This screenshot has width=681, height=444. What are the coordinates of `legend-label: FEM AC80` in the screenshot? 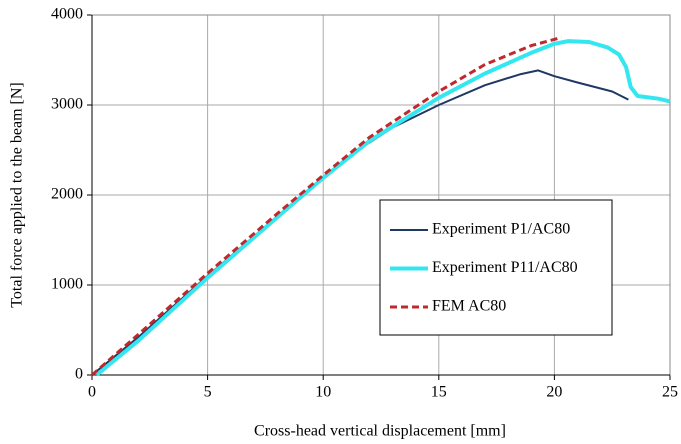 It's located at (469, 306).